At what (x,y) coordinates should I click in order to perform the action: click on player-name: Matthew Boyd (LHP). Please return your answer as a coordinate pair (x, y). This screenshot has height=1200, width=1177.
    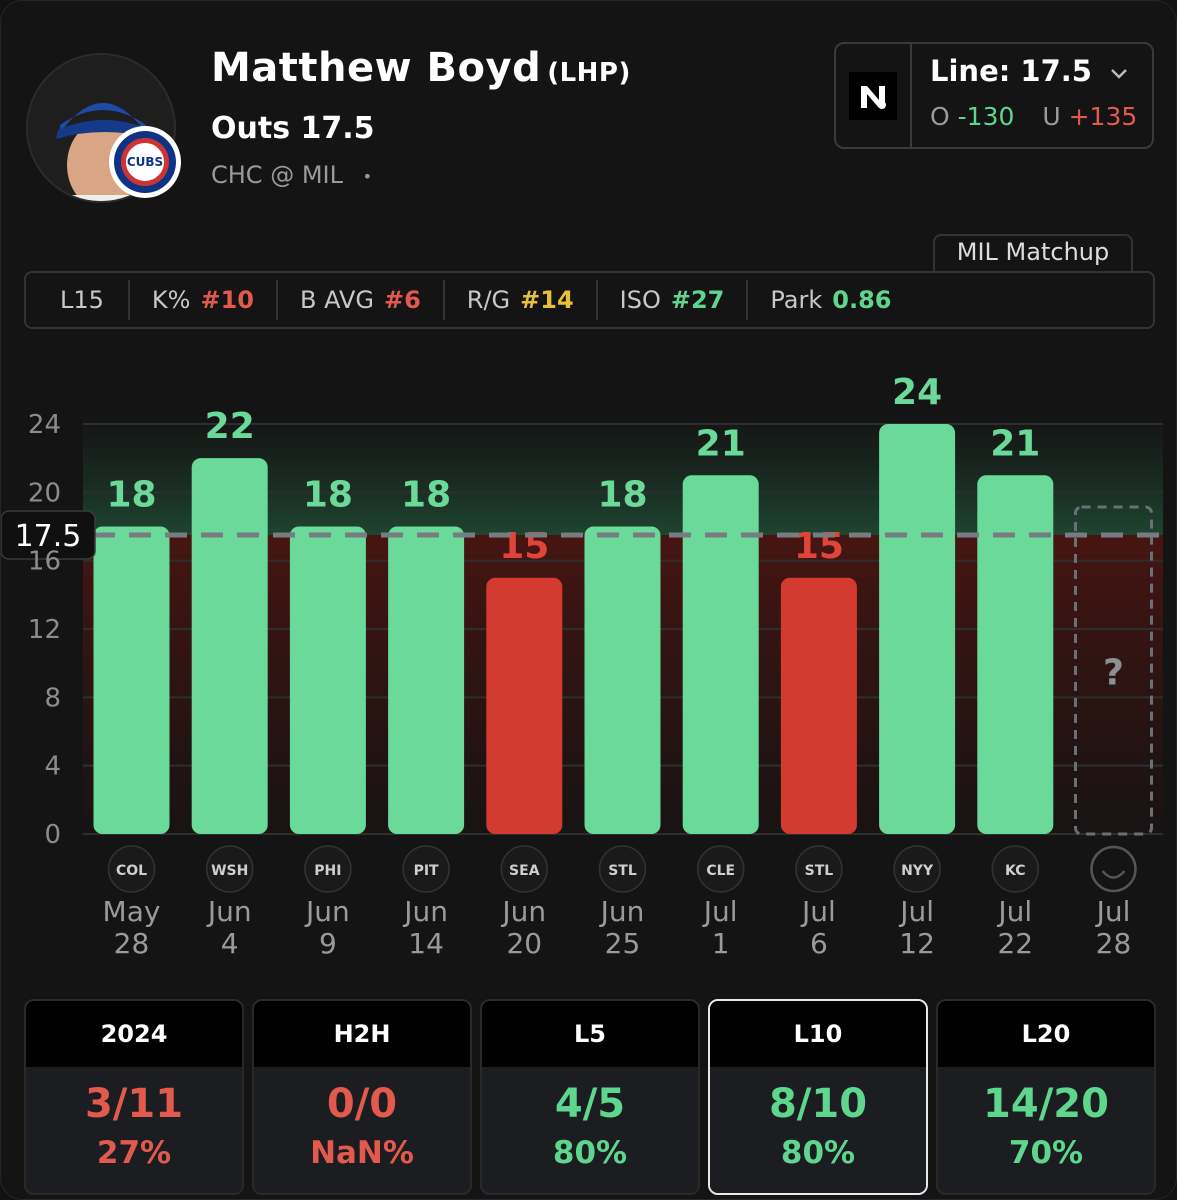
    Looking at the image, I should click on (421, 68).